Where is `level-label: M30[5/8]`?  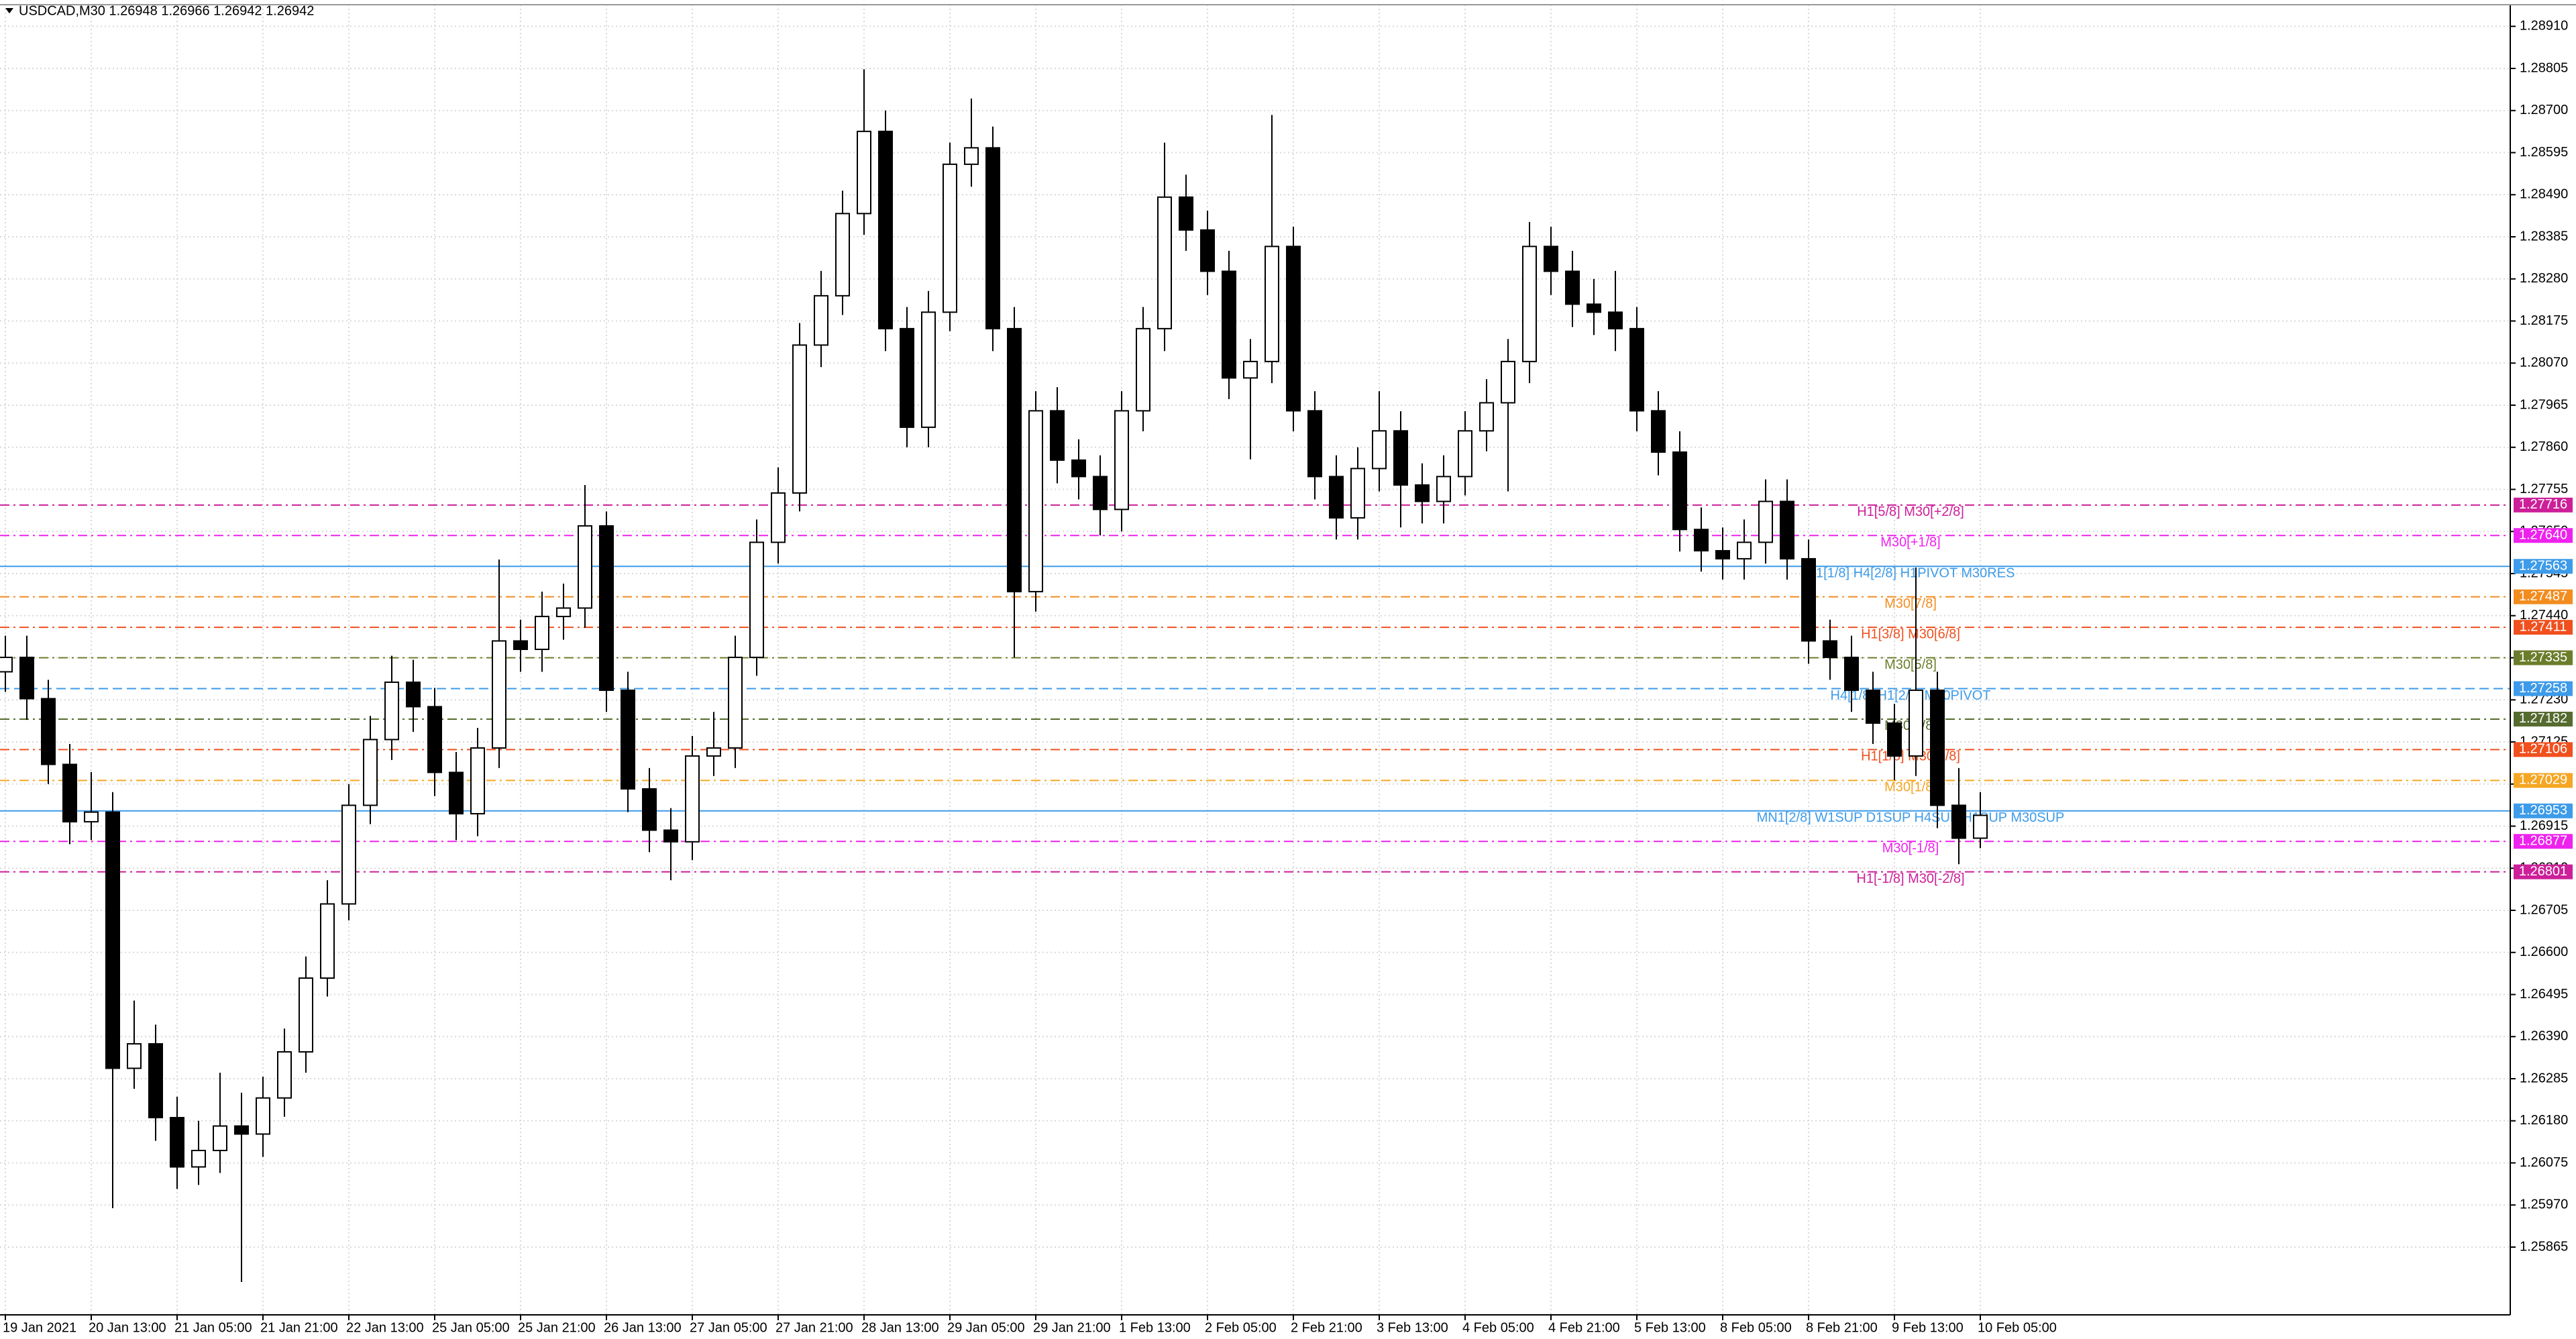
level-label: M30[5/8] is located at coordinates (1910, 664).